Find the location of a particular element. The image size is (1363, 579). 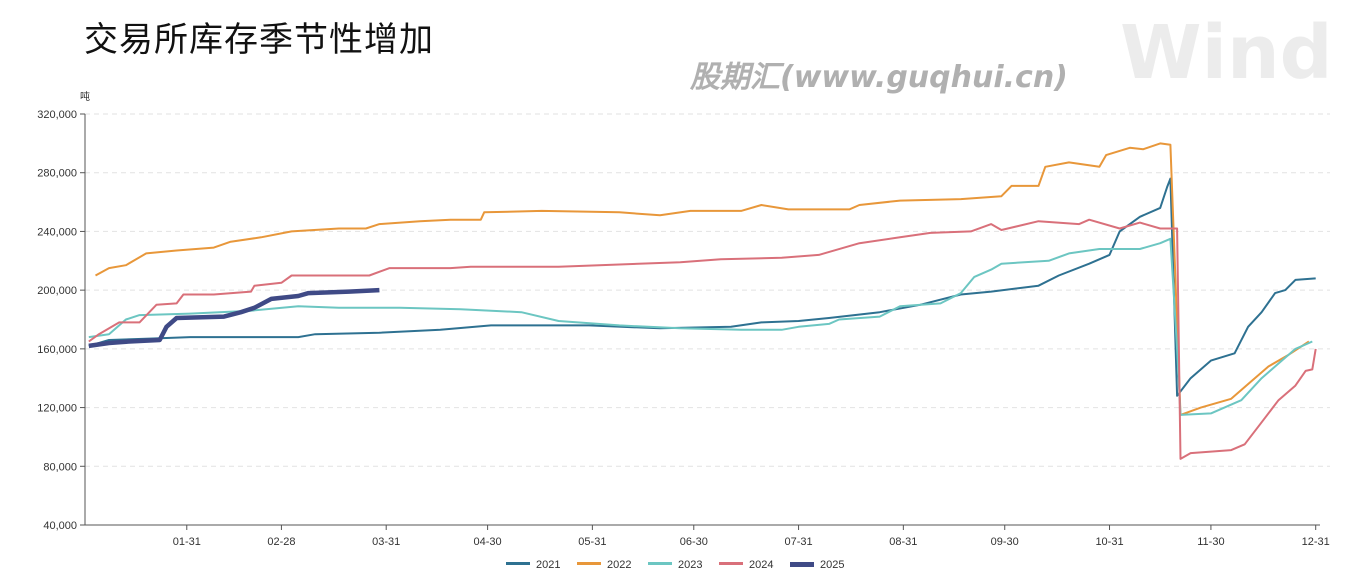

y-tick-label: 80,000 is located at coordinates (60, 467).